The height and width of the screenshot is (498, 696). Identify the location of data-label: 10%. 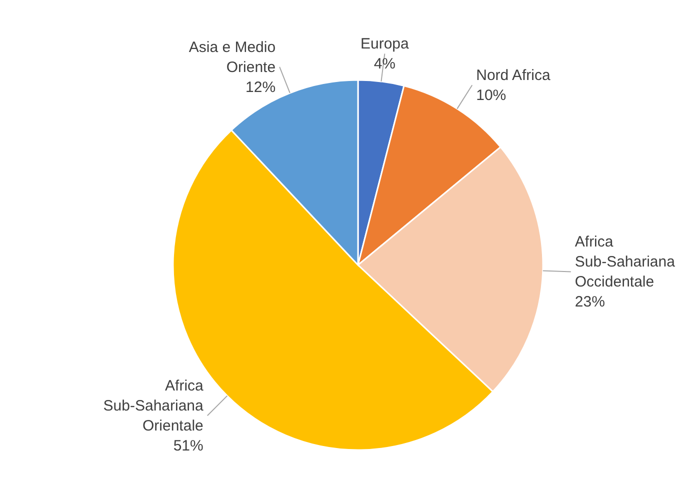
(491, 95).